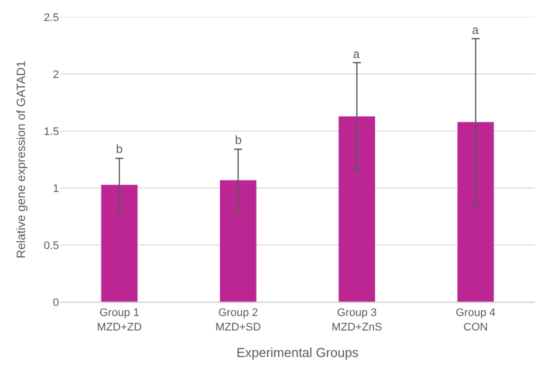 The width and height of the screenshot is (550, 372). Describe the element at coordinates (51, 132) in the screenshot. I see `y-tick-label: 1.5` at that location.